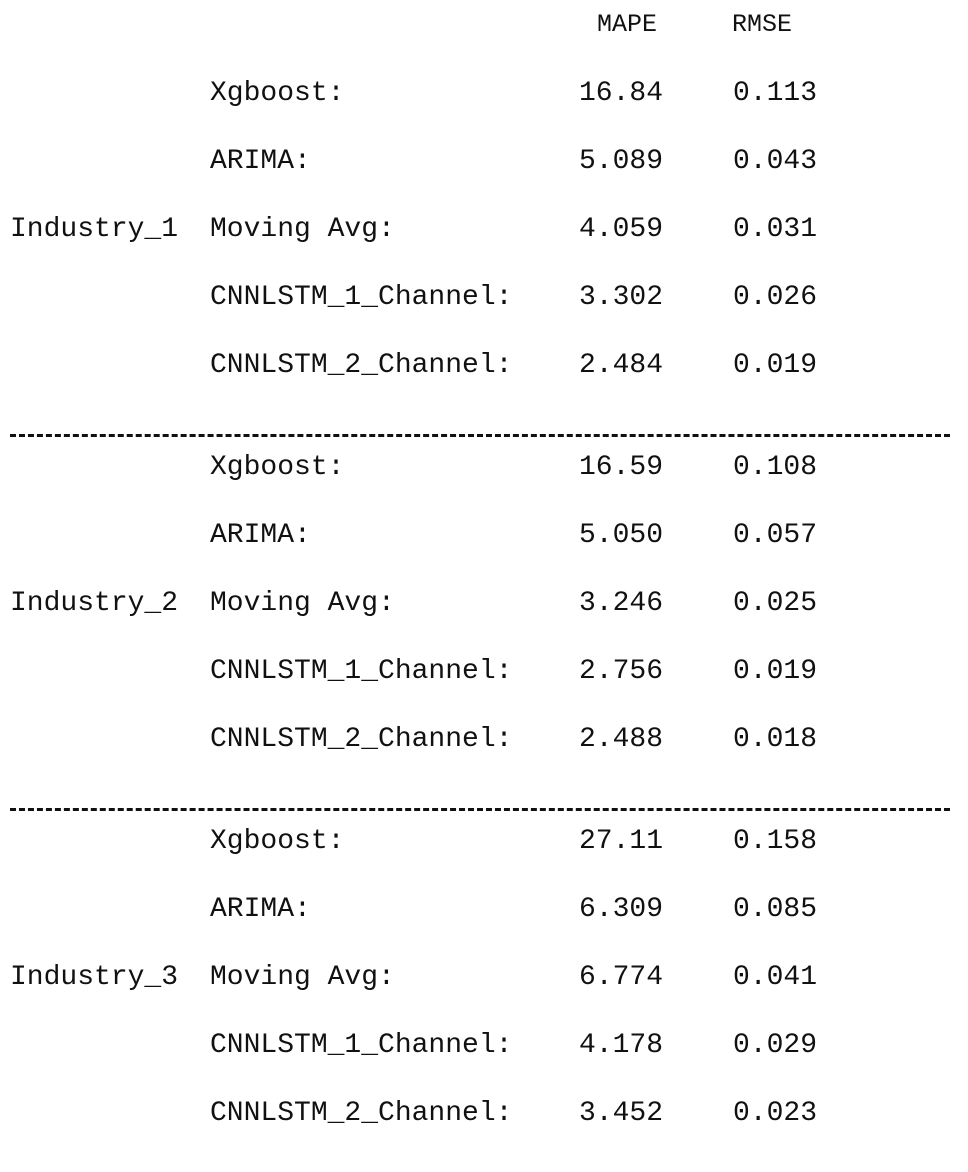 The width and height of the screenshot is (968, 1172). What do you see at coordinates (484, 230) in the screenshot?
I see `table-row: Industry_1 Moving Avg: 4.059 0.031` at bounding box center [484, 230].